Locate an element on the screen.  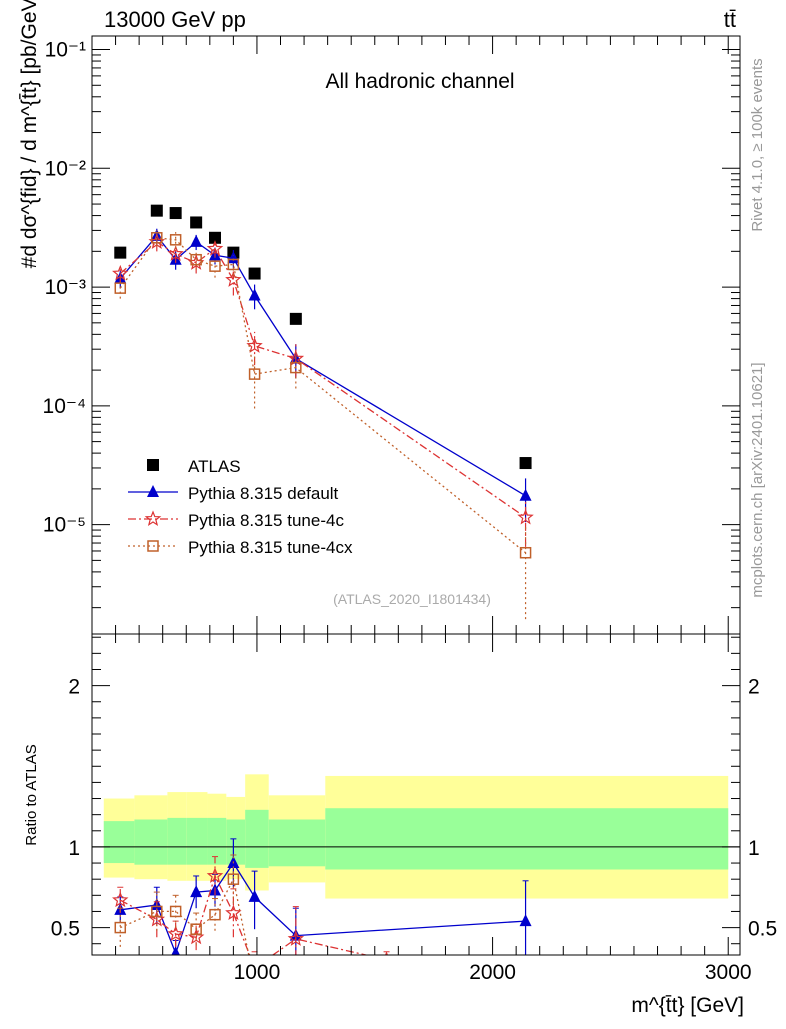
legend-label: Pythia 8.315 tune-4cx is located at coordinates (270, 547).